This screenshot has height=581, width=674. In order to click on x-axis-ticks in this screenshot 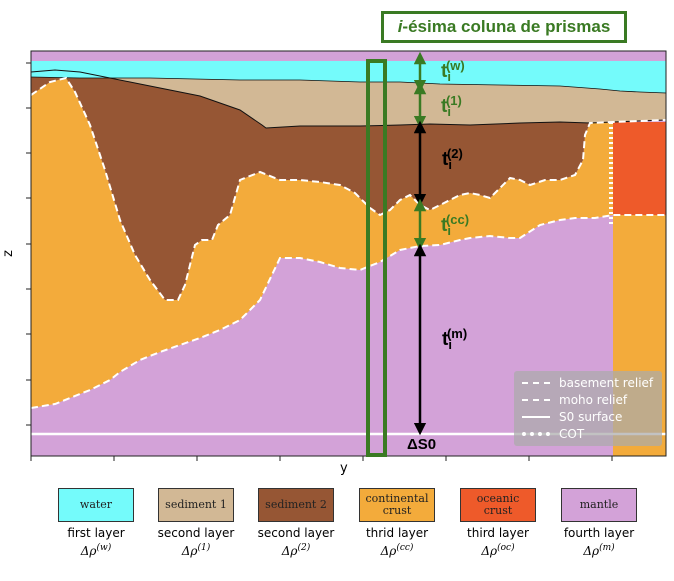, I will do `click(321, 458)`.